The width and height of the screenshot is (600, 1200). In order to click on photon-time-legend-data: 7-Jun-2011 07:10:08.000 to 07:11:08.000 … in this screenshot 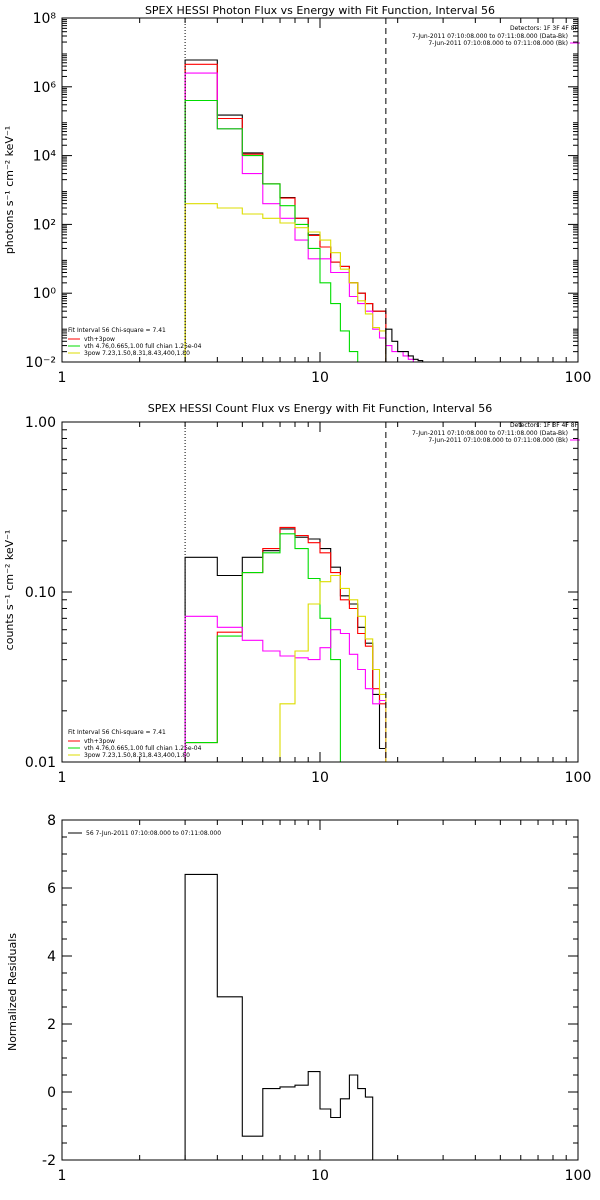, I will do `click(490, 36)`.